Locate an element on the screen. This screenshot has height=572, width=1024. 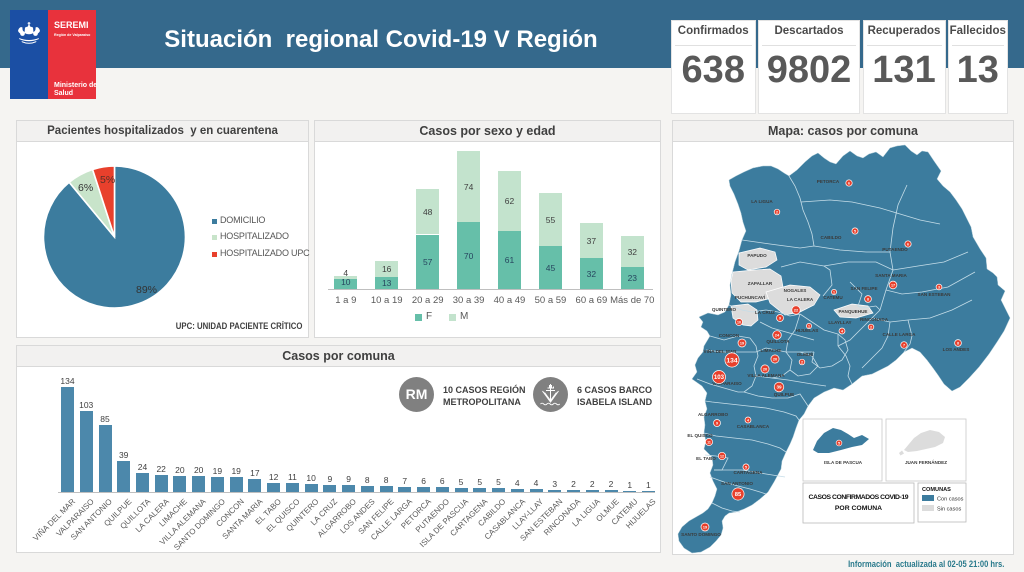
svg-text: 7 is located at coordinates (904, 345).